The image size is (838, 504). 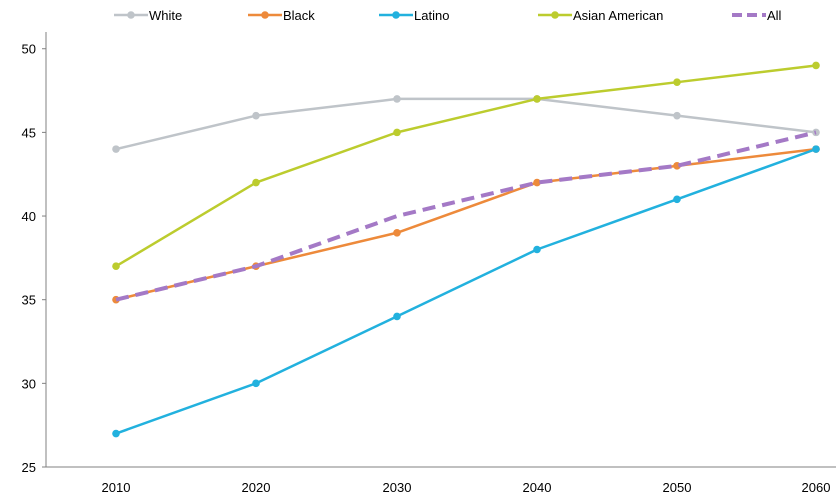 I want to click on data-point-asian-american-2010, so click(x=116, y=266).